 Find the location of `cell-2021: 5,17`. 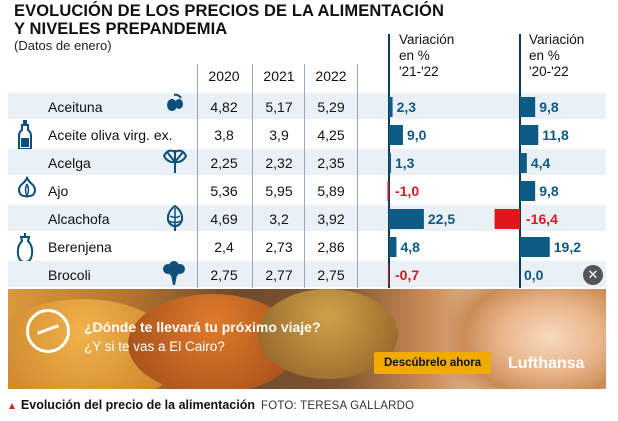

cell-2021: 5,17 is located at coordinates (279, 107).